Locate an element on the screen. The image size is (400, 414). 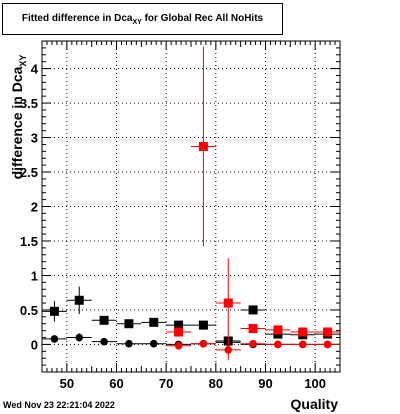
chart-title-rest: for Global Rec All NoHits is located at coordinates (202, 18).